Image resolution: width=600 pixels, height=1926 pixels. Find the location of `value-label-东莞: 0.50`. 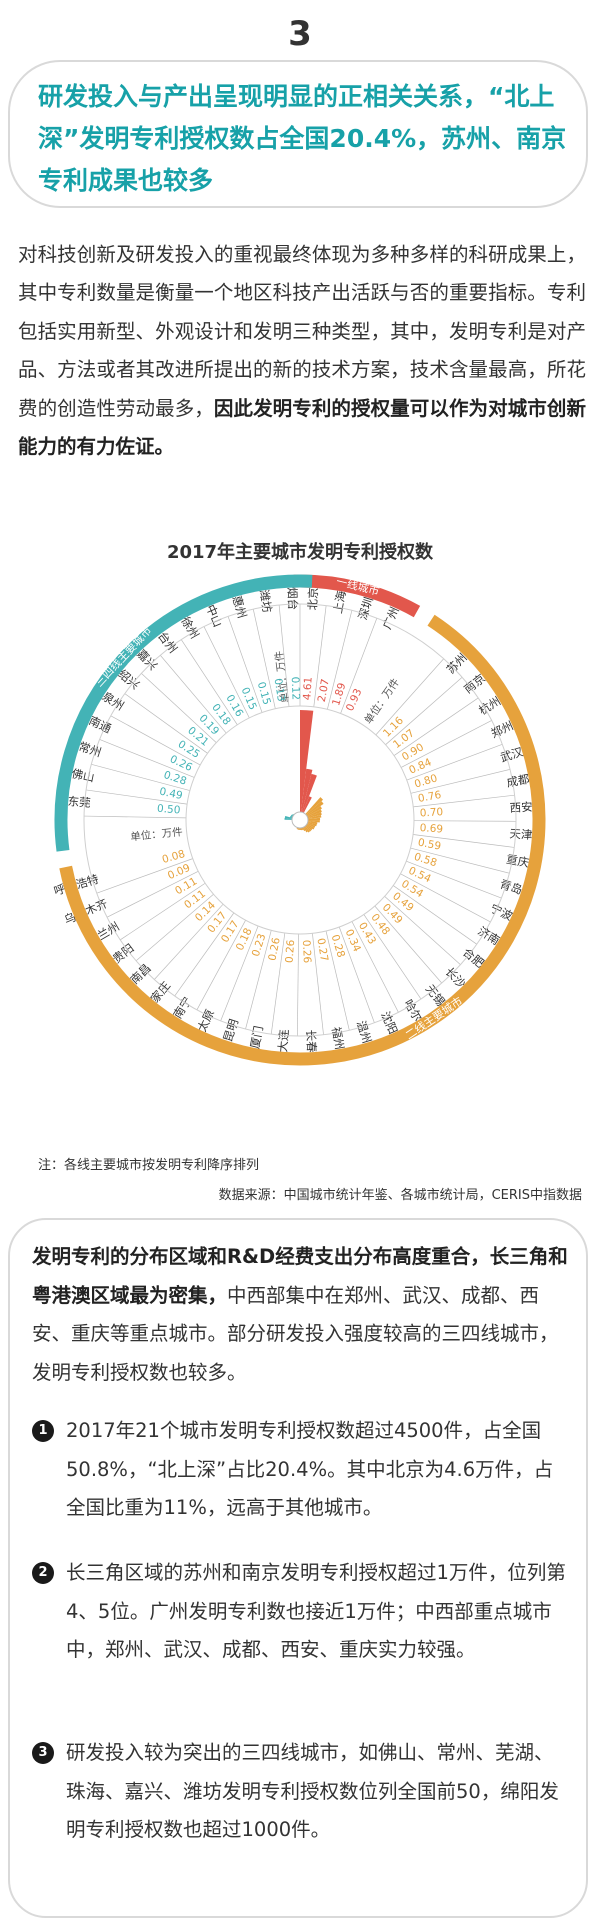

value-label-东莞: 0.50 is located at coordinates (169, 810).